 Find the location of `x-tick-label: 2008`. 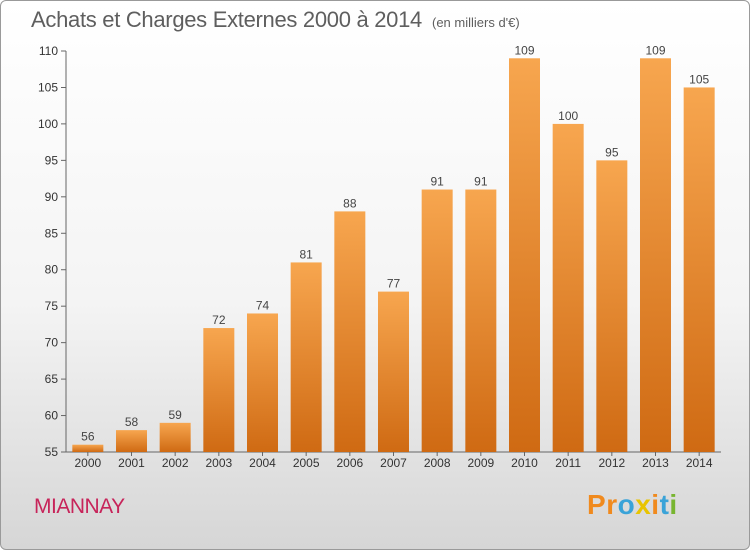

x-tick-label: 2008 is located at coordinates (437, 463).